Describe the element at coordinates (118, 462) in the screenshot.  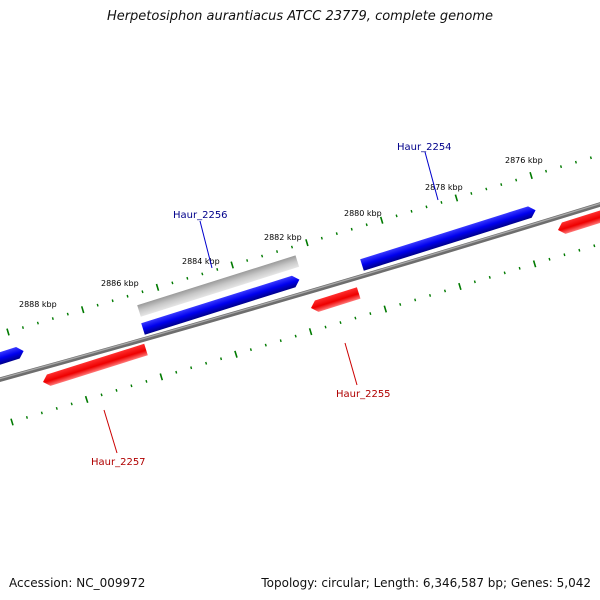
I see `gene-label-haur-2257: Haur_2257` at that location.